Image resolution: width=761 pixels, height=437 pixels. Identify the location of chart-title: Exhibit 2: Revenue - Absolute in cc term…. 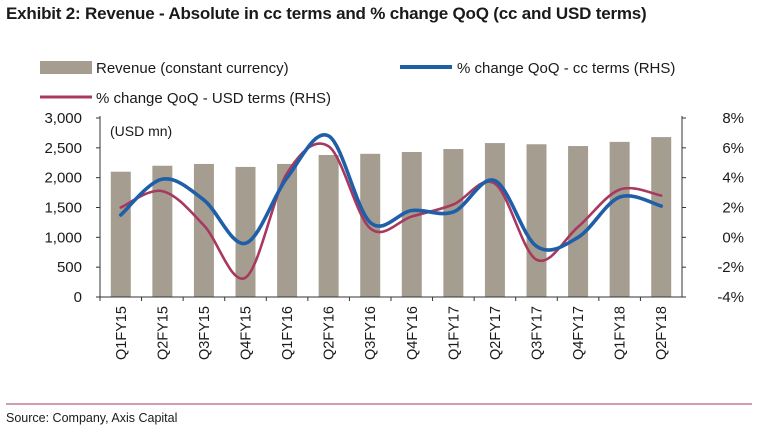
(326, 13).